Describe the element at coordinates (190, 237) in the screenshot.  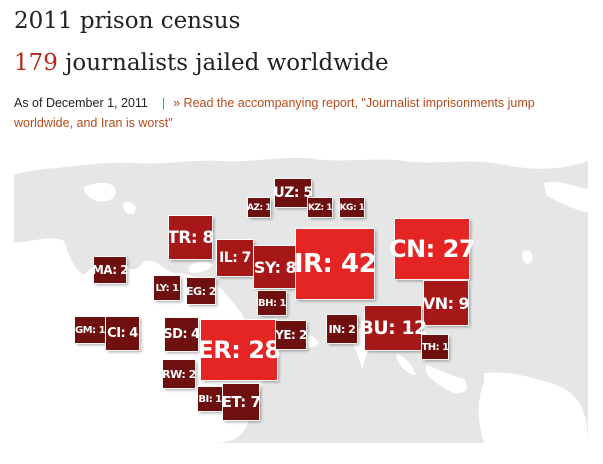
I see `country-label-tr: TR: 8` at that location.